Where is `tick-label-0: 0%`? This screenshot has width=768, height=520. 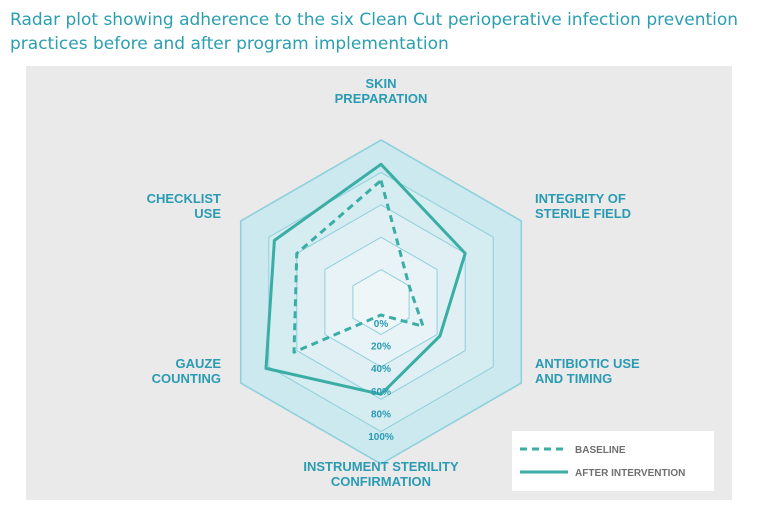
tick-label-0: 0% is located at coordinates (381, 324).